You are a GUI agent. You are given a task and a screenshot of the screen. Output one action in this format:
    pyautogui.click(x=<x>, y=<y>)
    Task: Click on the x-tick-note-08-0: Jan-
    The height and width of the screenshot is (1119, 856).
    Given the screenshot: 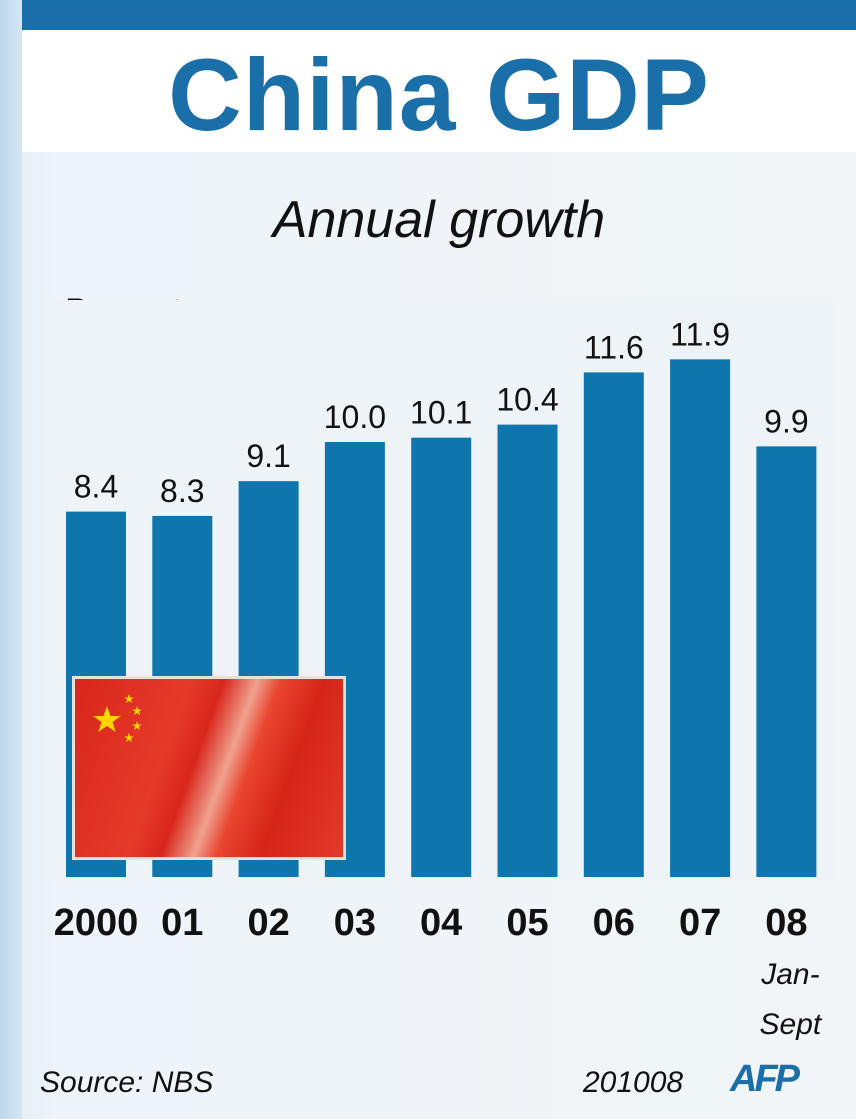 What is the action you would take?
    pyautogui.click(x=789, y=974)
    